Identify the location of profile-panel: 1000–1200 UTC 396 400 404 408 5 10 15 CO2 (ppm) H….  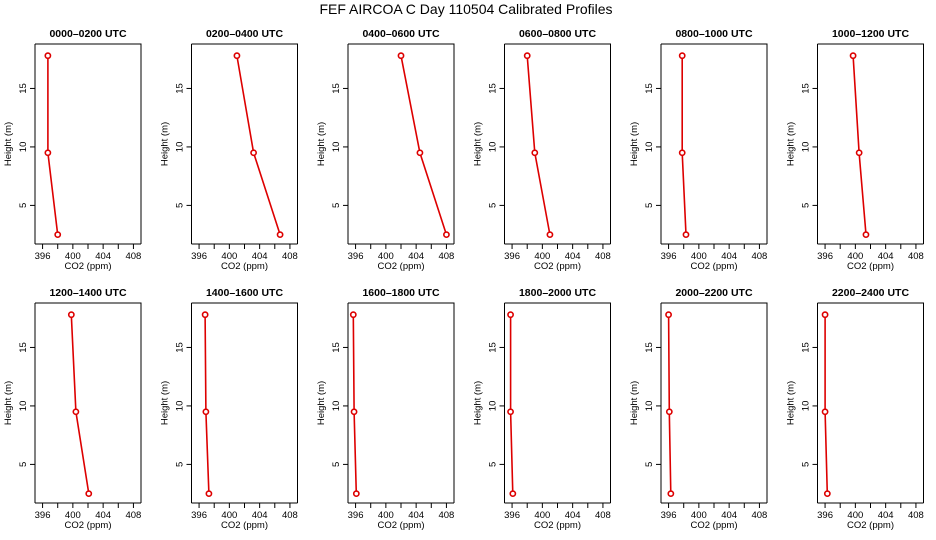
(855, 150).